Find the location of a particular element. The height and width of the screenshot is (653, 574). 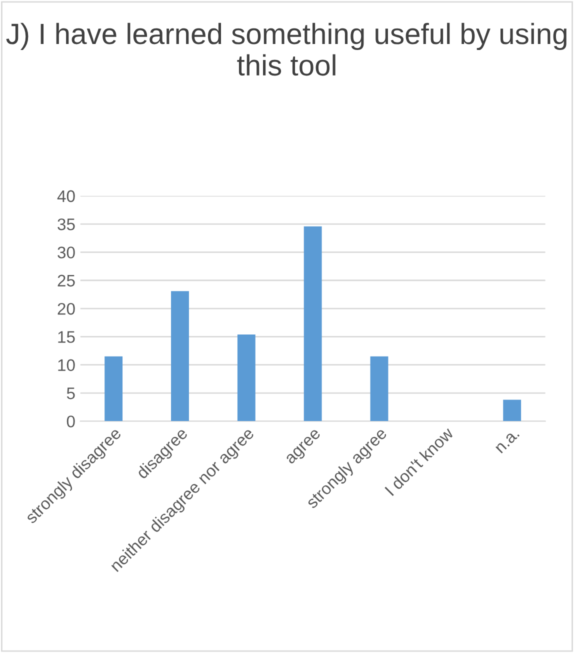

y-tick-label: 5 is located at coordinates (70, 394).